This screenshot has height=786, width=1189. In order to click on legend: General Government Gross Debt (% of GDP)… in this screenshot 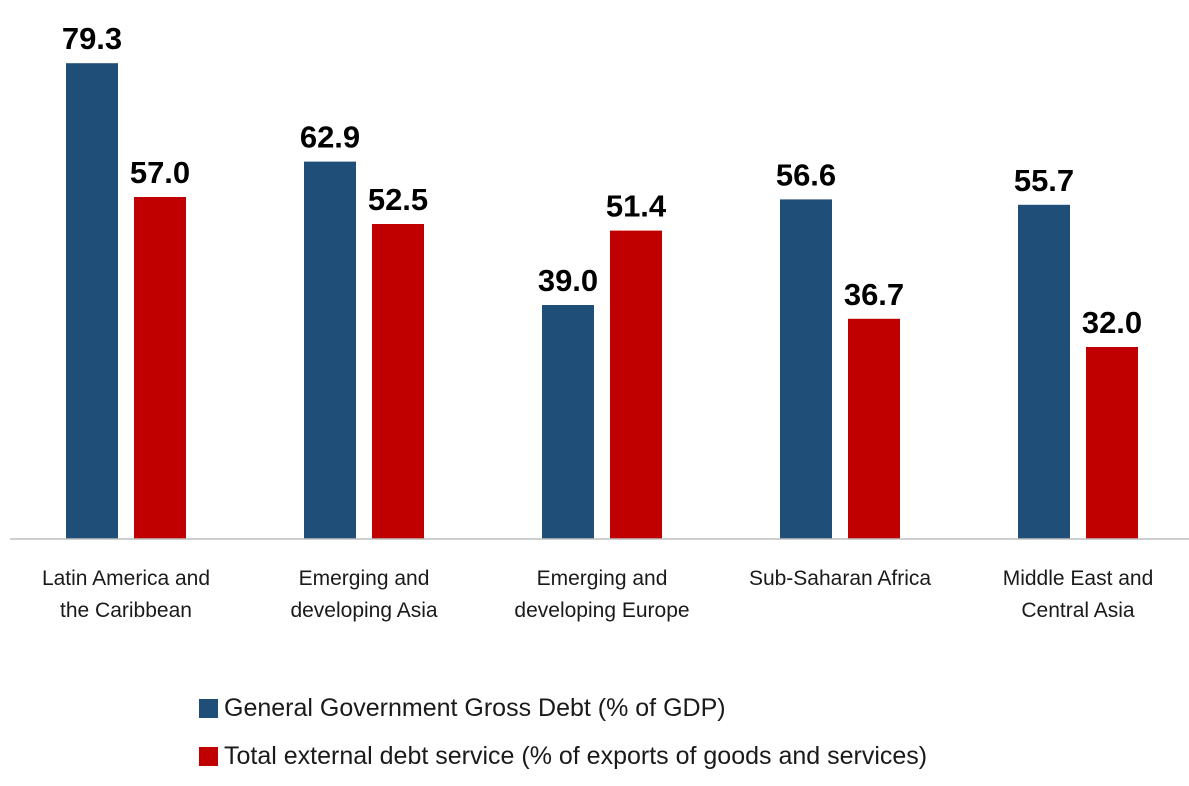, I will do `click(649, 738)`.